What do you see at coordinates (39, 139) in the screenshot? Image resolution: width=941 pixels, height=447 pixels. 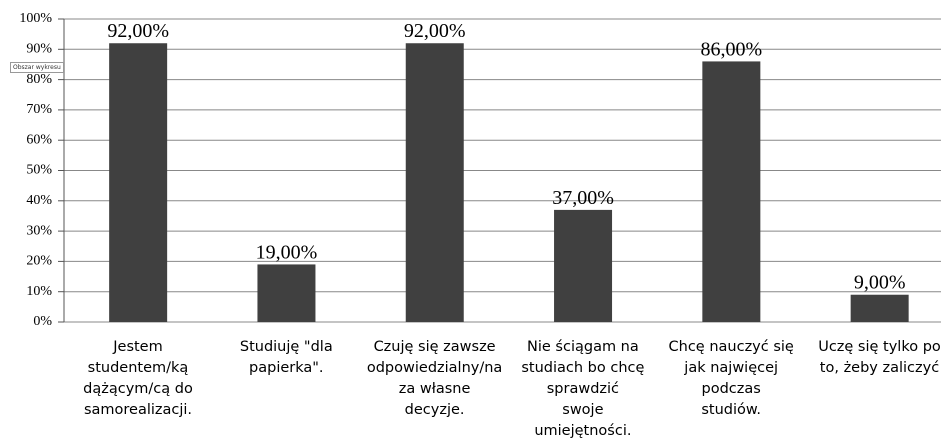 I see `y-tick-label: 60%` at bounding box center [39, 139].